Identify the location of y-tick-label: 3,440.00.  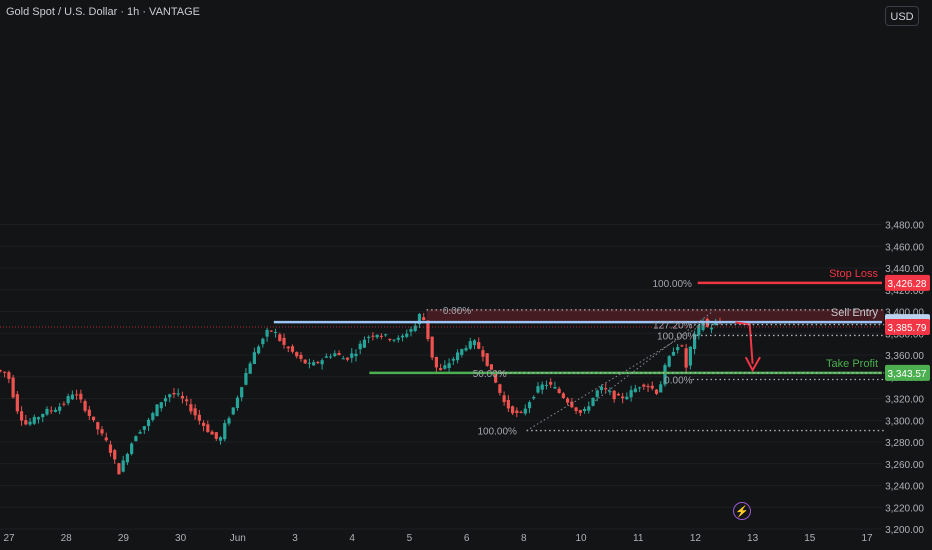
(904, 269).